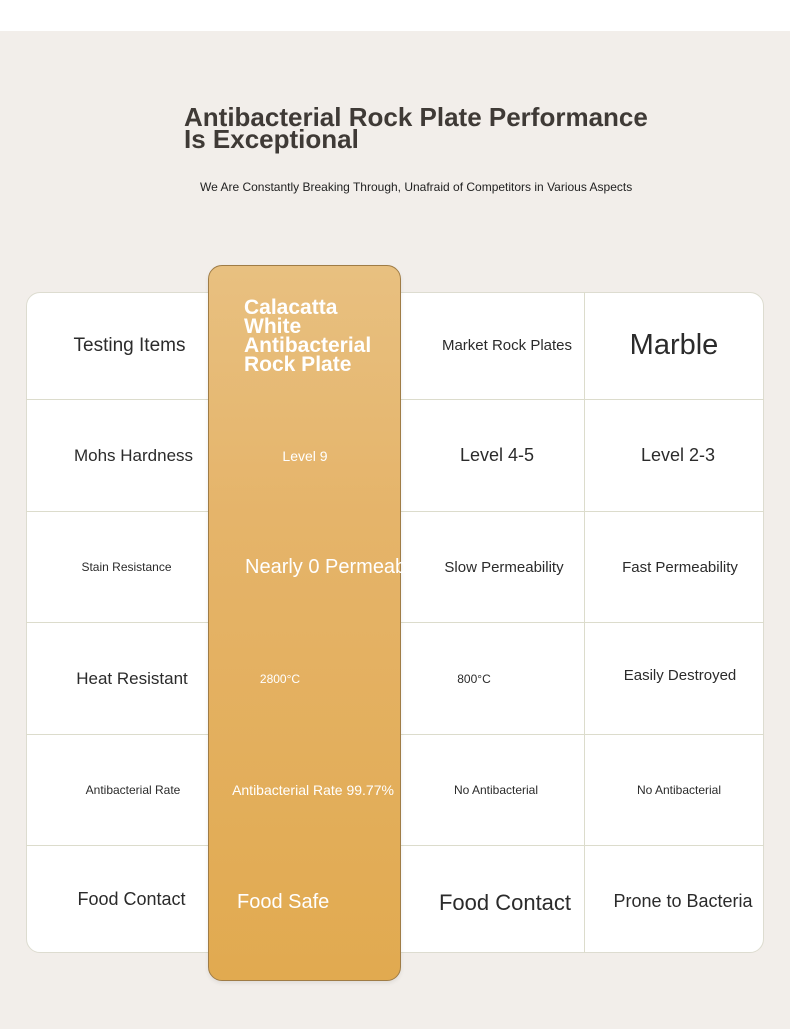  Describe the element at coordinates (133, 455) in the screenshot. I see `row-mohs-label: Mohs Hardness` at that location.